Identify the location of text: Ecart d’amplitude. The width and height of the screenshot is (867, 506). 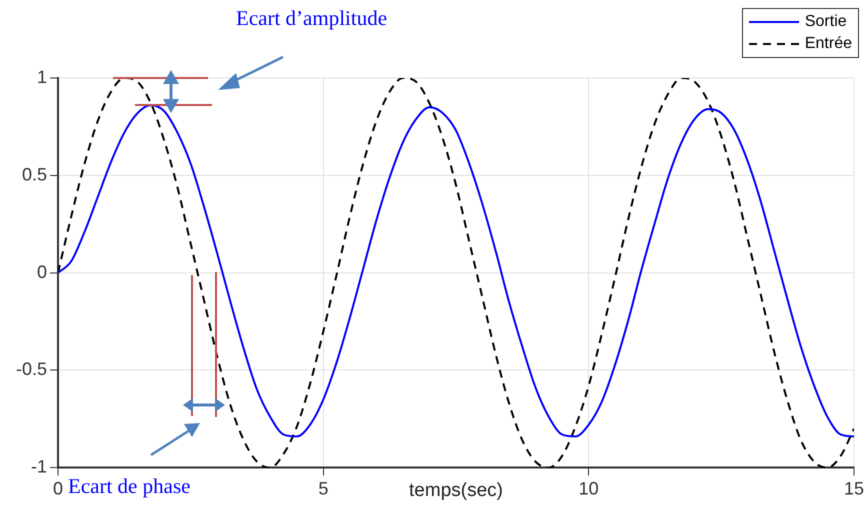
(312, 18).